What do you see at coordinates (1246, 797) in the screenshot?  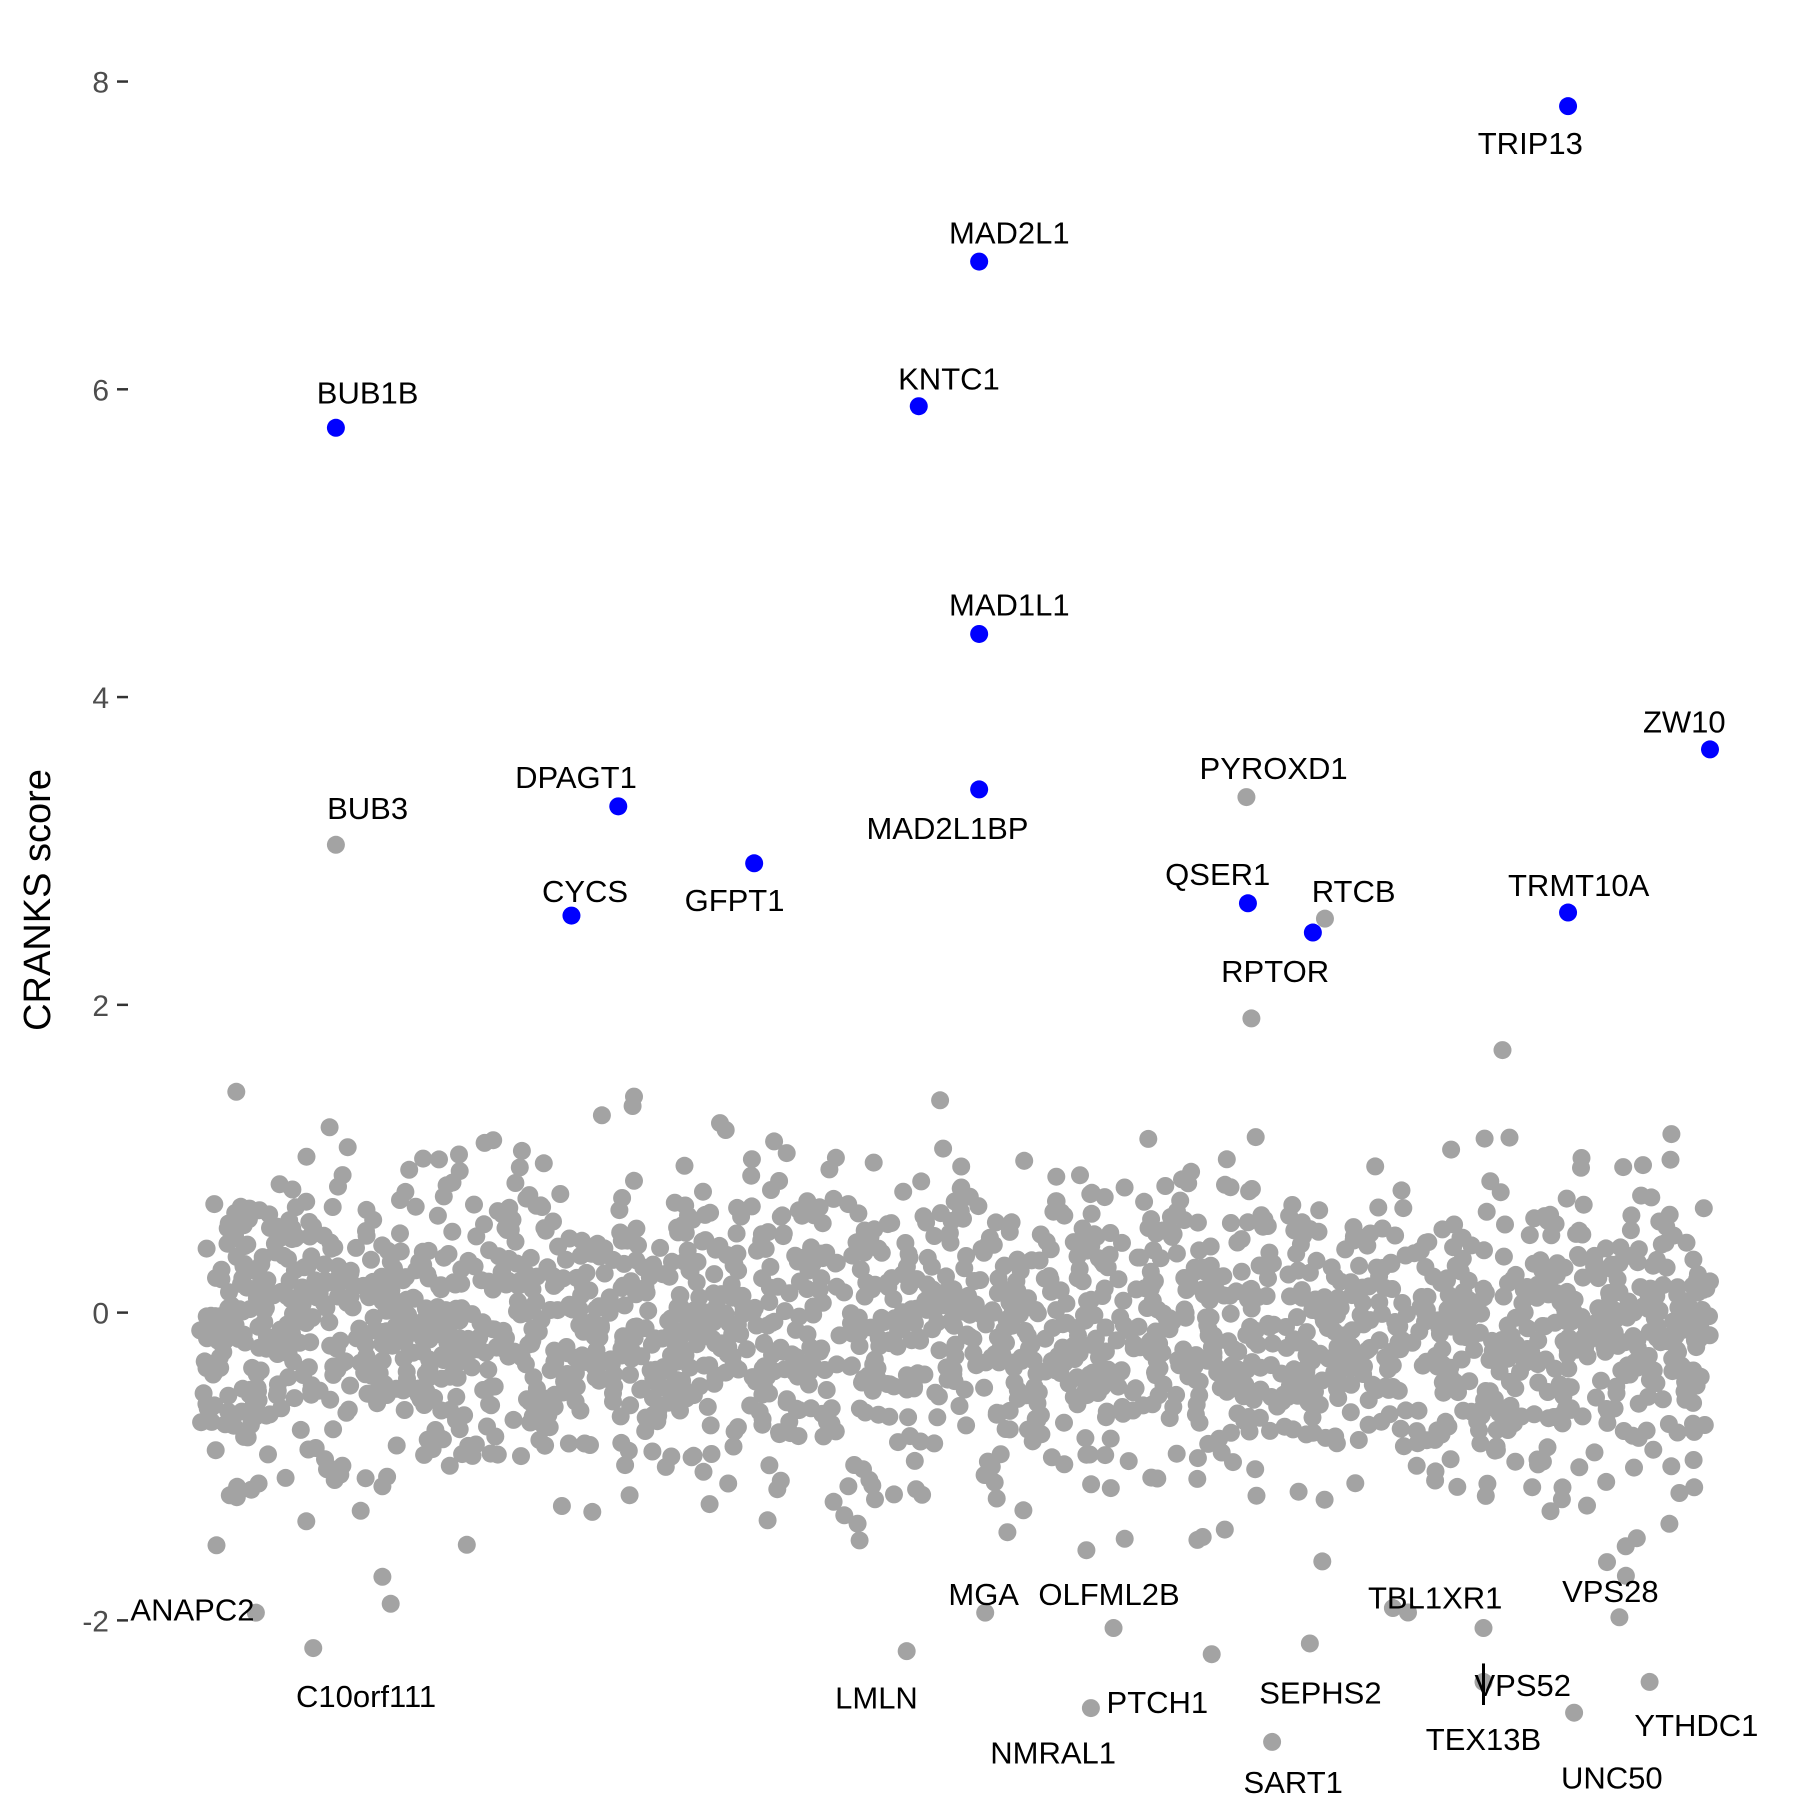 I see `point-pyroxd1` at bounding box center [1246, 797].